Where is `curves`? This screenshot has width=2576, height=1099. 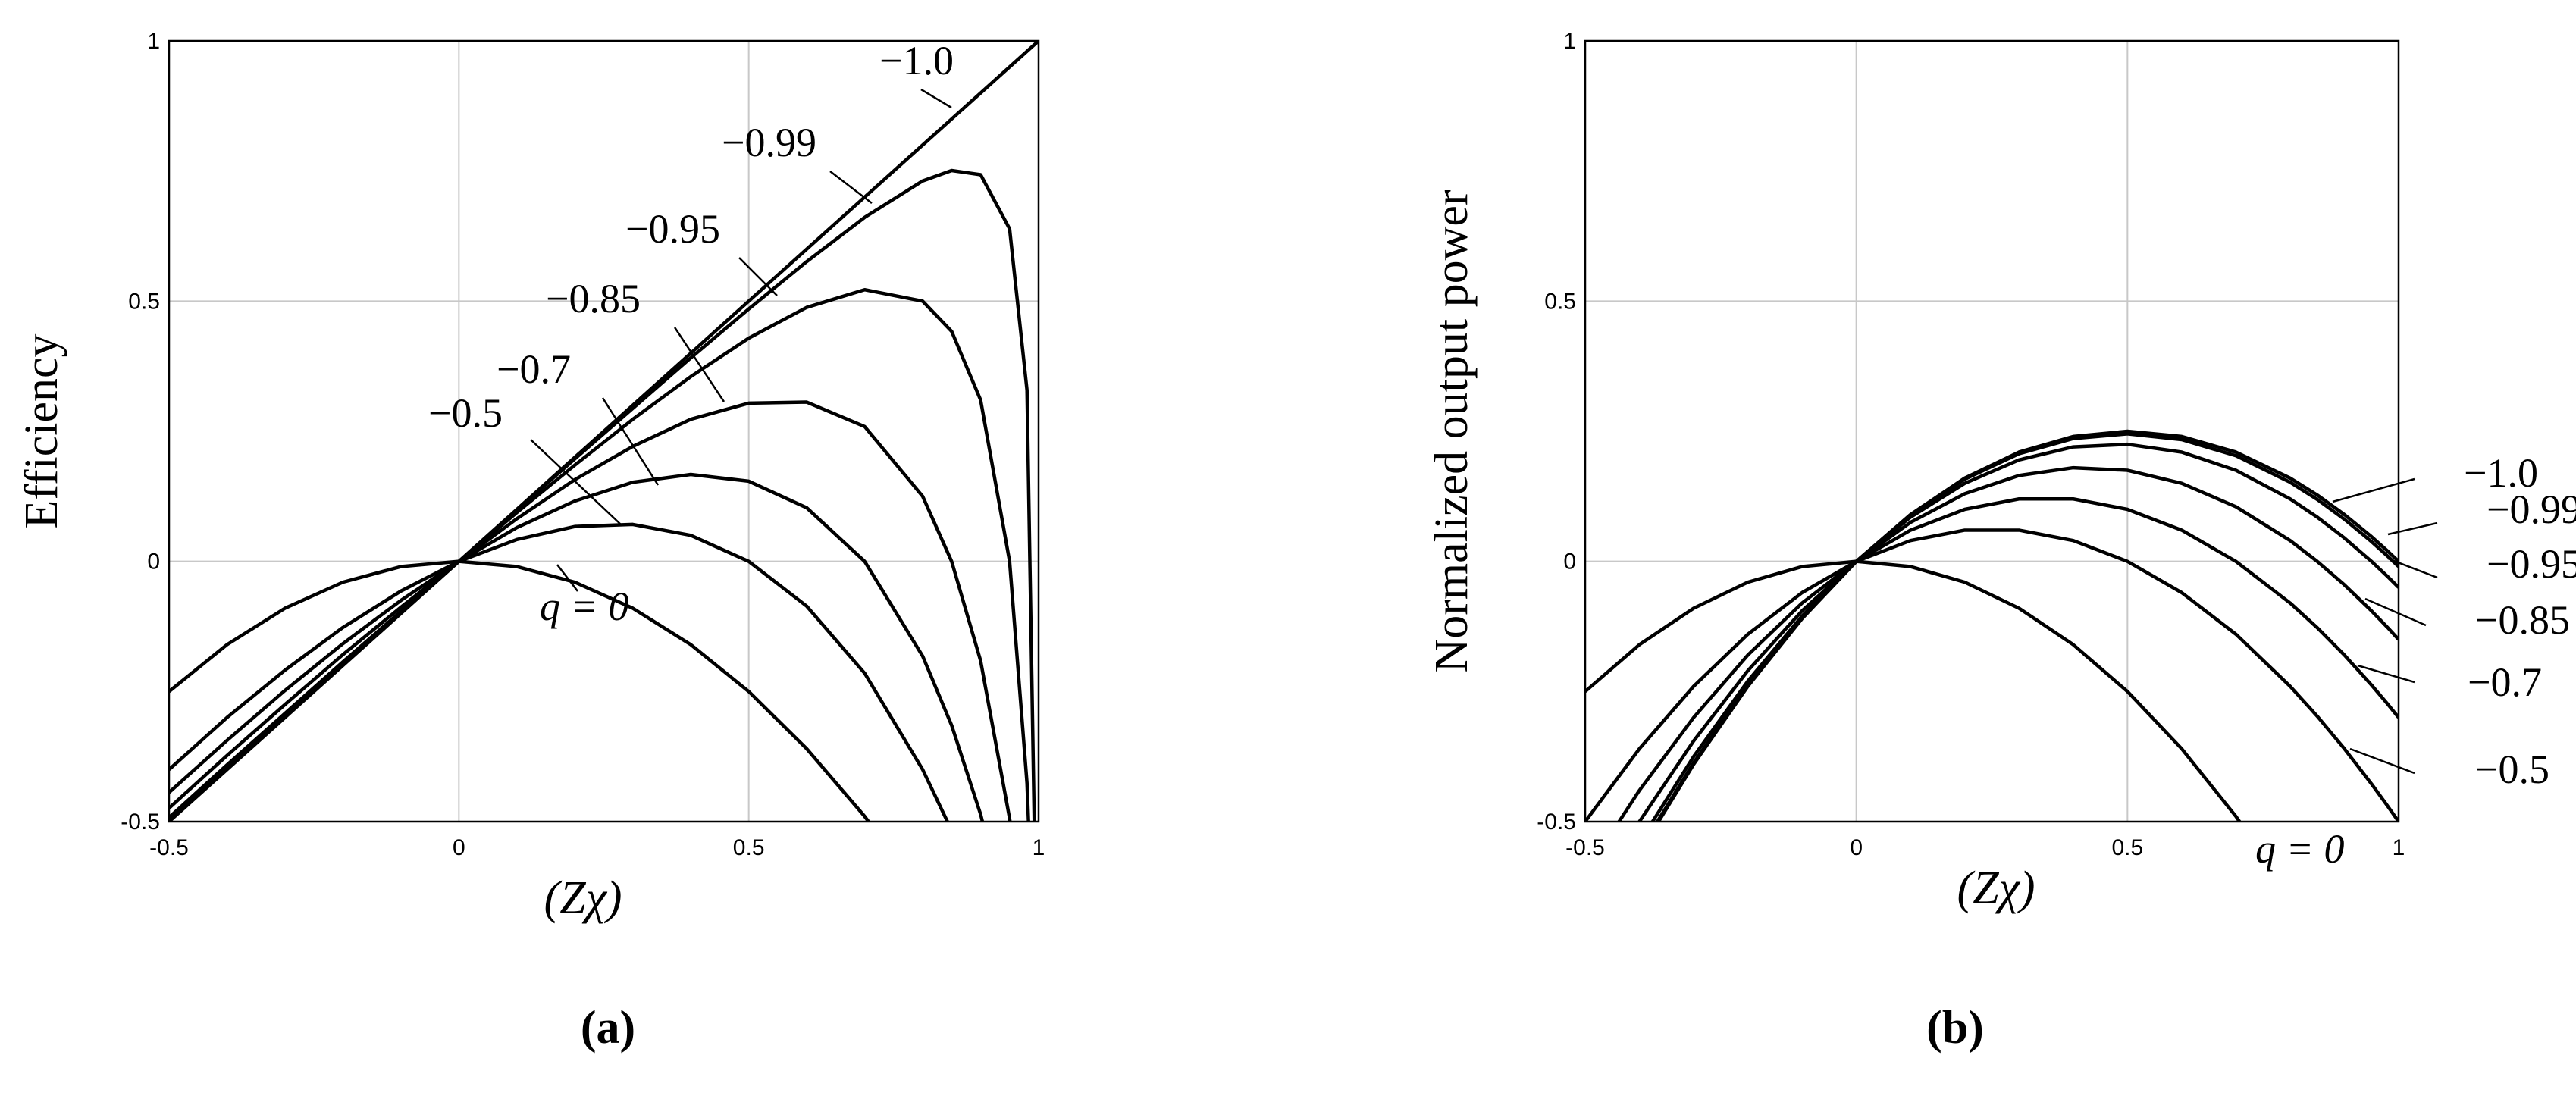
curves is located at coordinates (1992, 625).